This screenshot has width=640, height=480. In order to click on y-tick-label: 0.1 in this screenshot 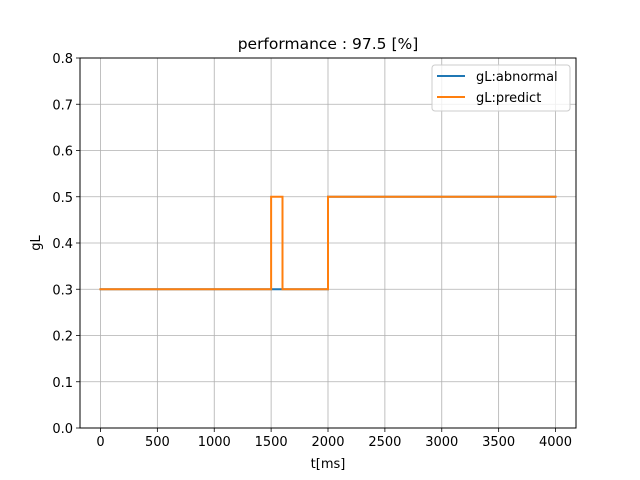, I will do `click(62, 383)`.